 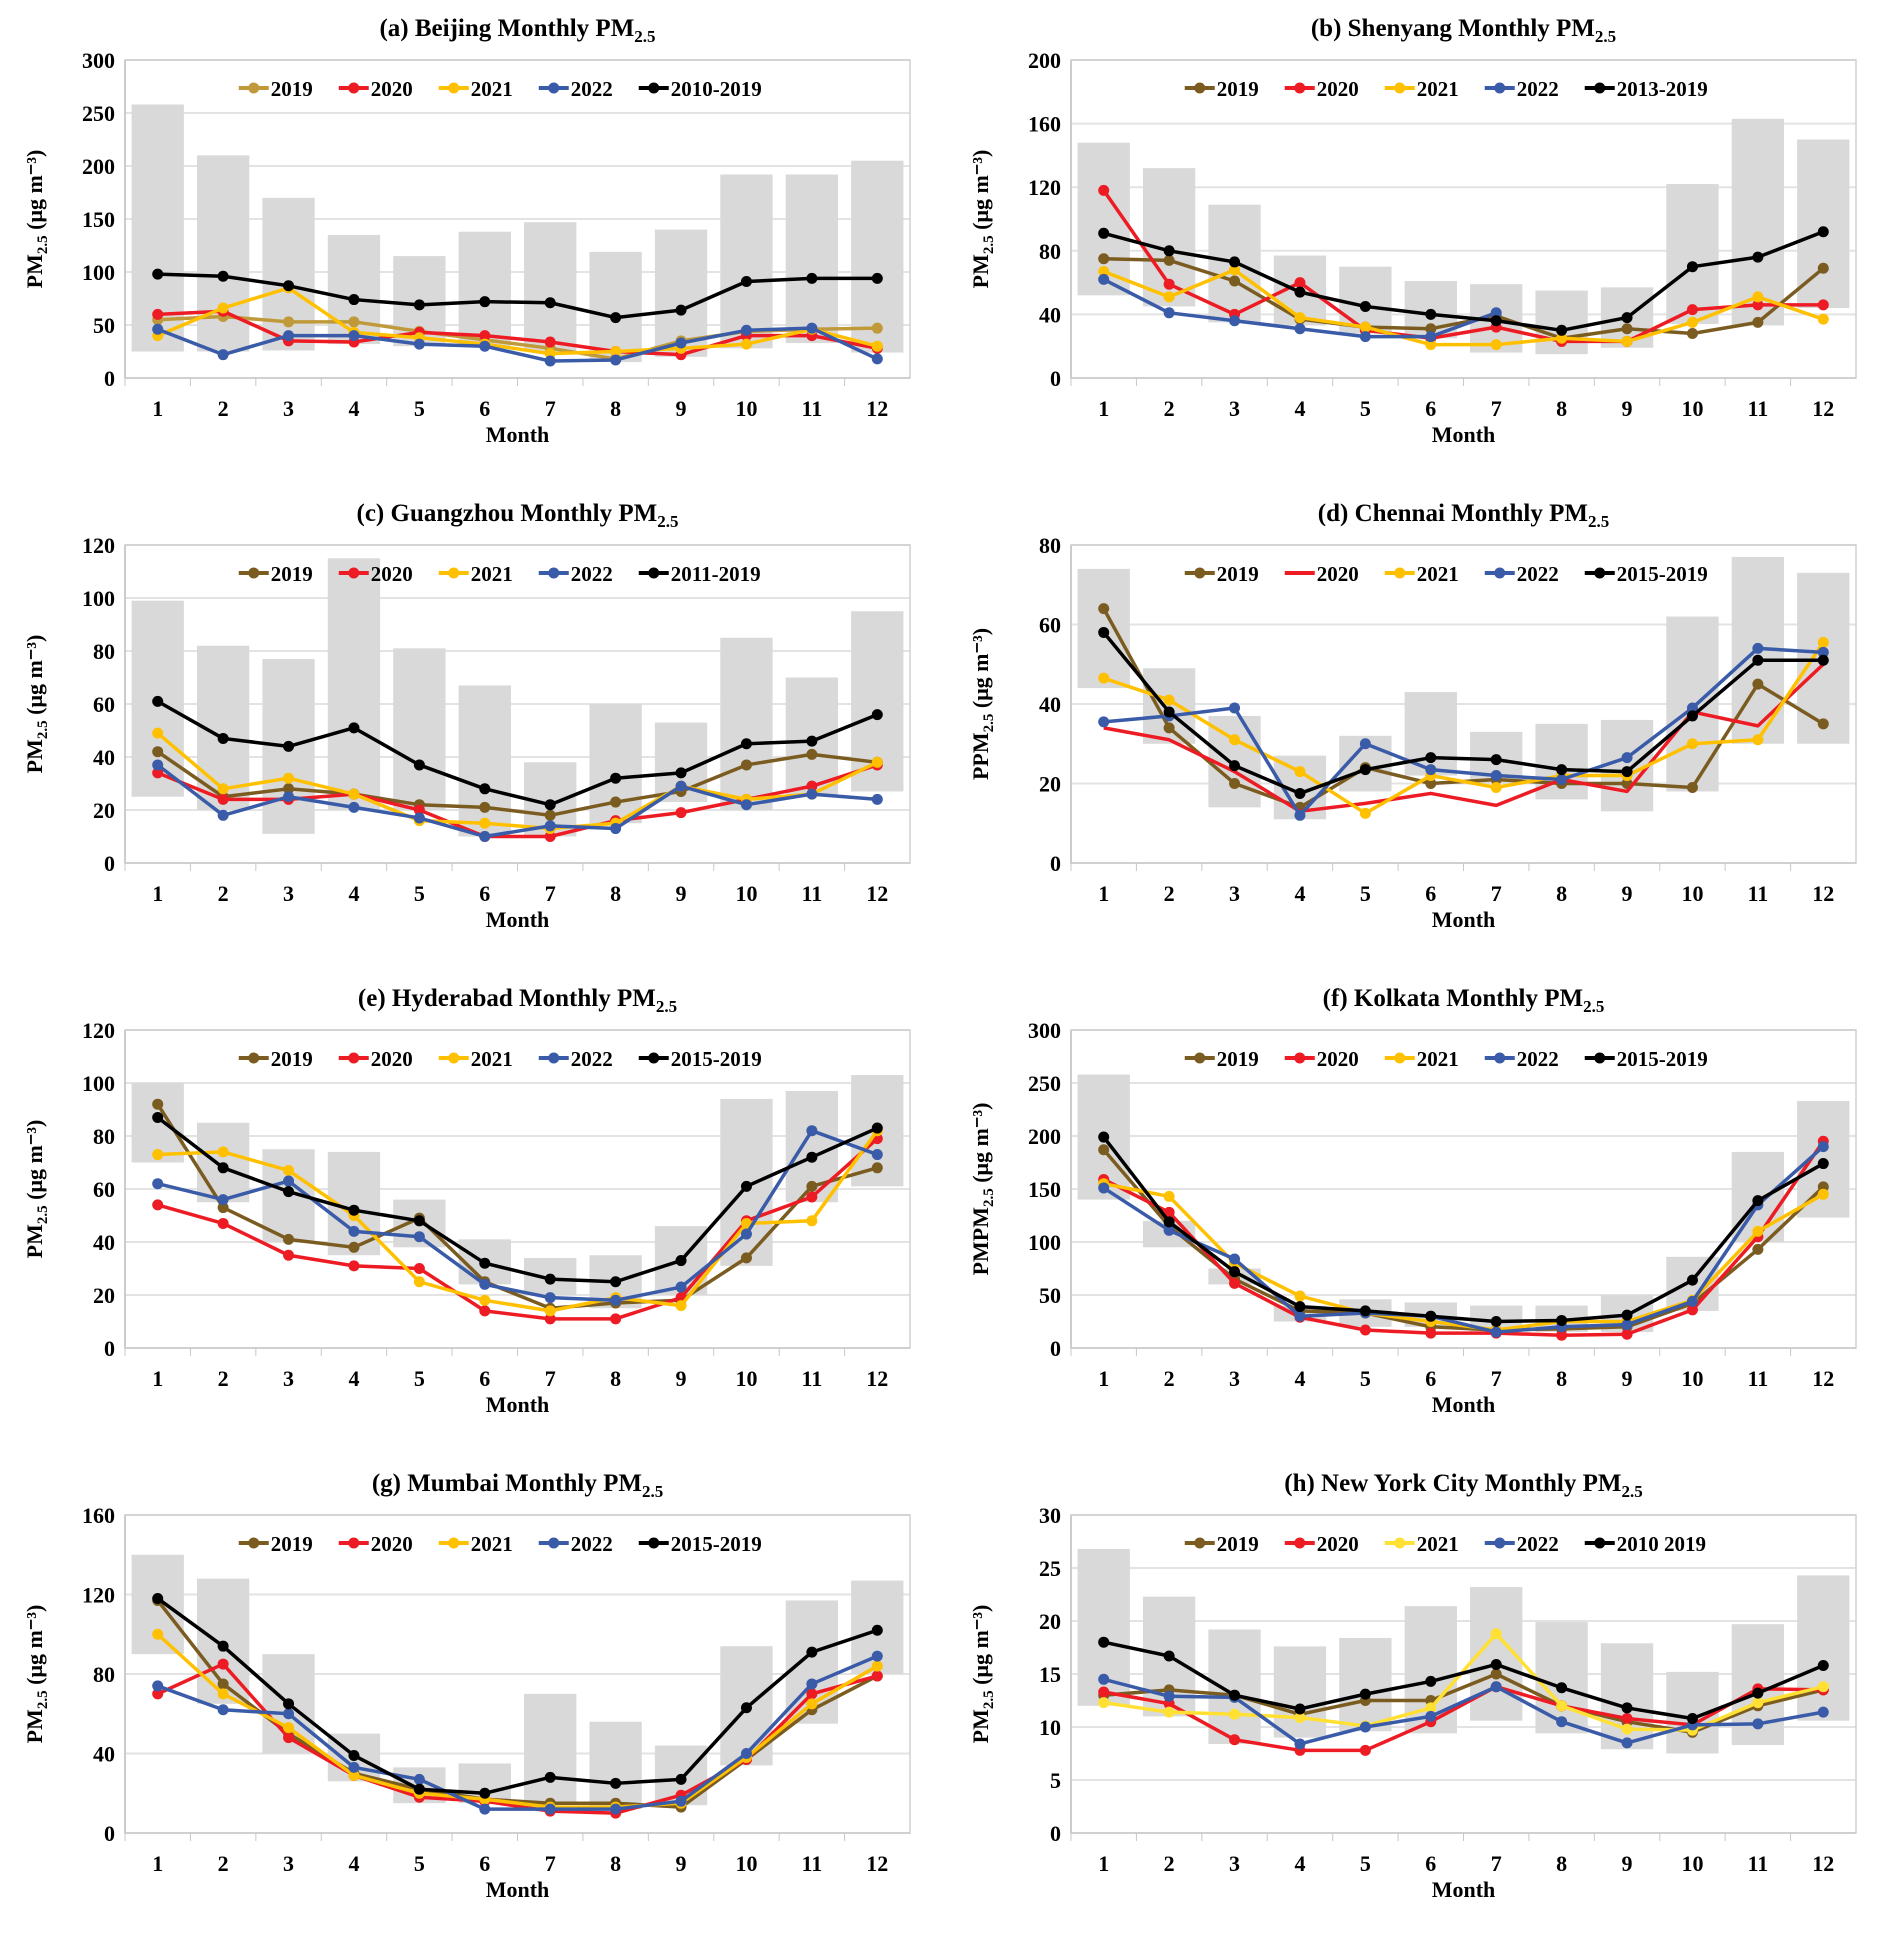 What do you see at coordinates (475, 574) in the screenshot?
I see `legend-item: 2021` at bounding box center [475, 574].